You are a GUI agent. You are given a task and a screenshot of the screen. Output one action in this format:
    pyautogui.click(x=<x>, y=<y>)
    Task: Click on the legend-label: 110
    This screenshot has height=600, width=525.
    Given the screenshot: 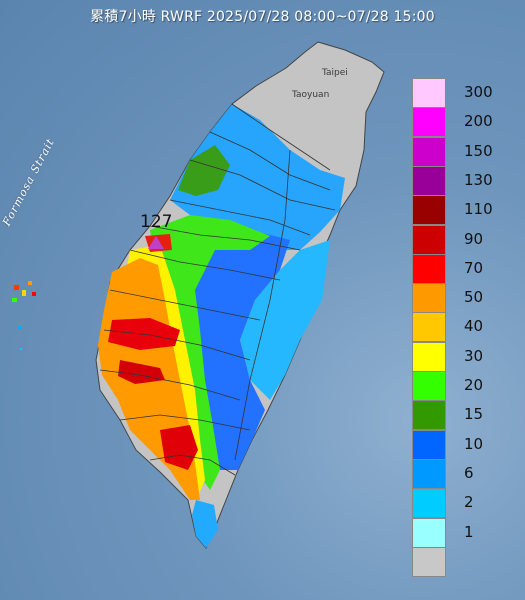 What is the action you would take?
    pyautogui.click(x=478, y=209)
    